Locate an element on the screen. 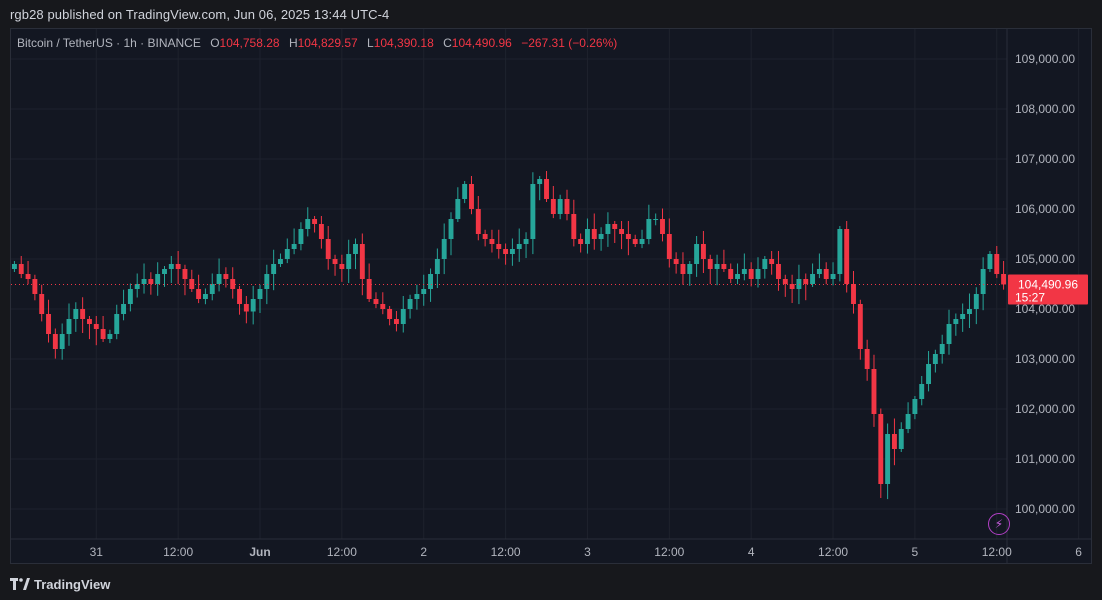  y-tick-label: 105,000.00 is located at coordinates (1045, 259).